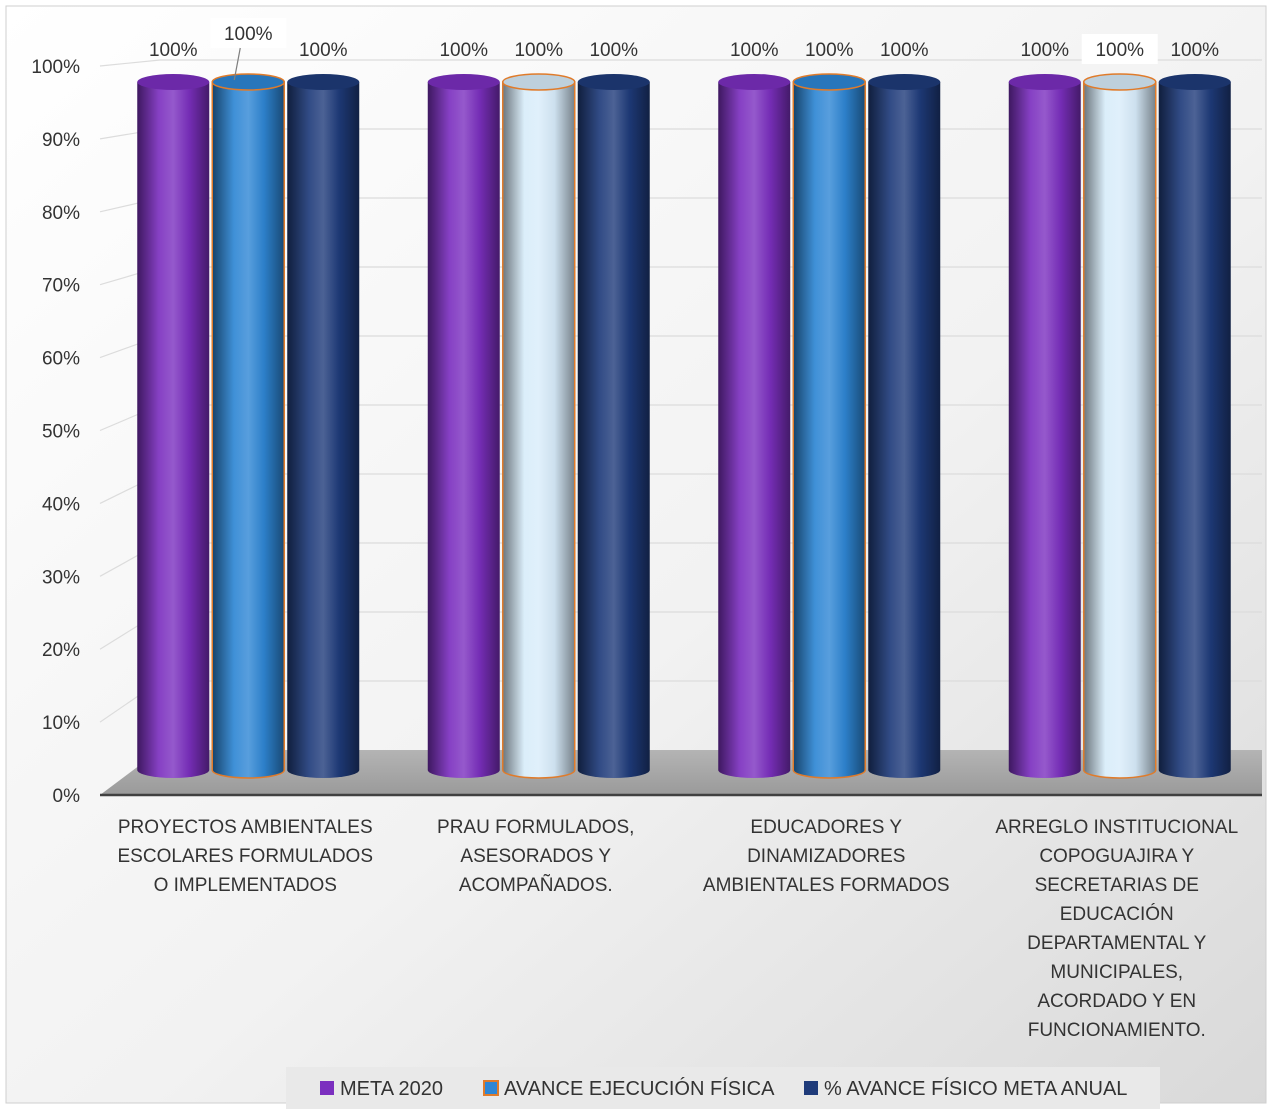  What do you see at coordinates (61, 504) in the screenshot?
I see `y-tick-label: 40%` at bounding box center [61, 504].